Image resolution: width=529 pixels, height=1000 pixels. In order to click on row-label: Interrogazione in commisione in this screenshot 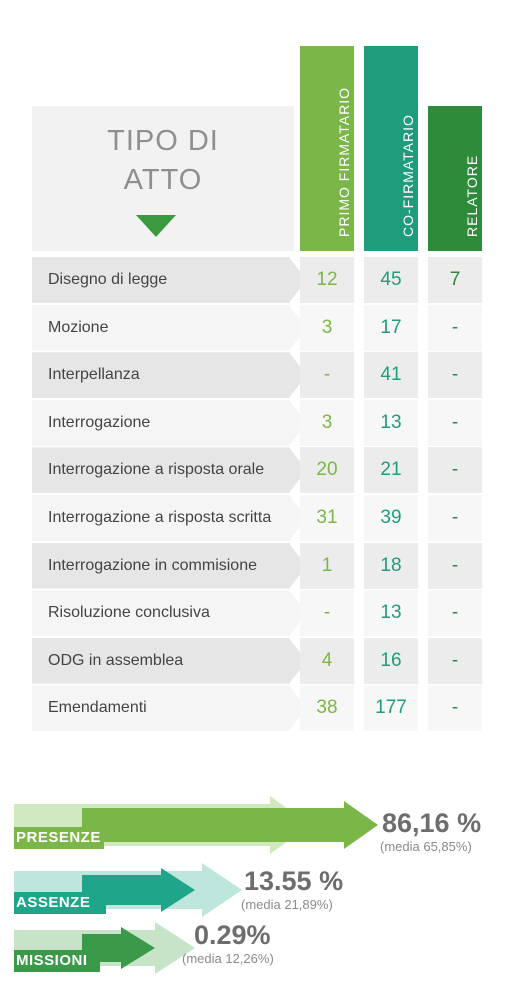, I will do `click(152, 565)`.